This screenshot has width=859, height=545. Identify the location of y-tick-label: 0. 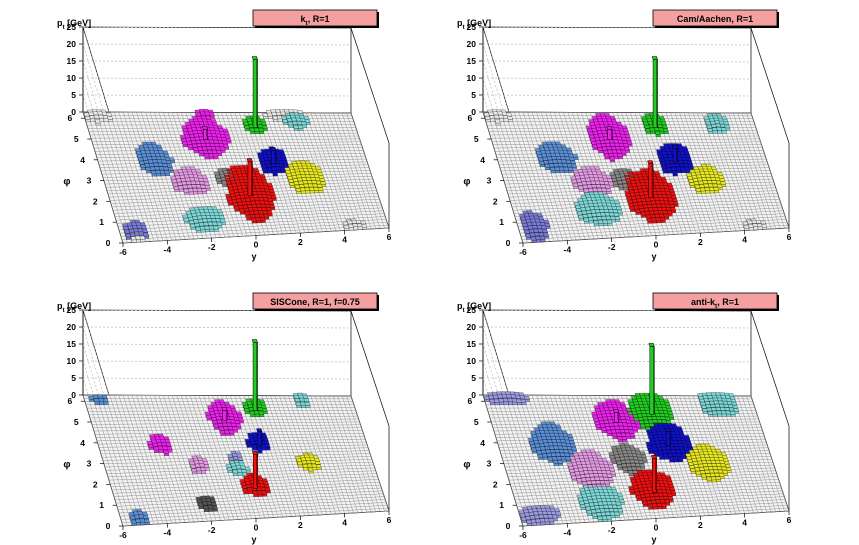
(108, 526).